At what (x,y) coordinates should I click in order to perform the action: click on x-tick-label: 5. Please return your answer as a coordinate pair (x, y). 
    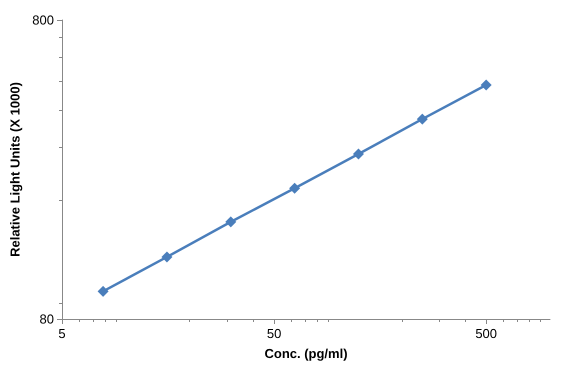
    Looking at the image, I should click on (62, 333).